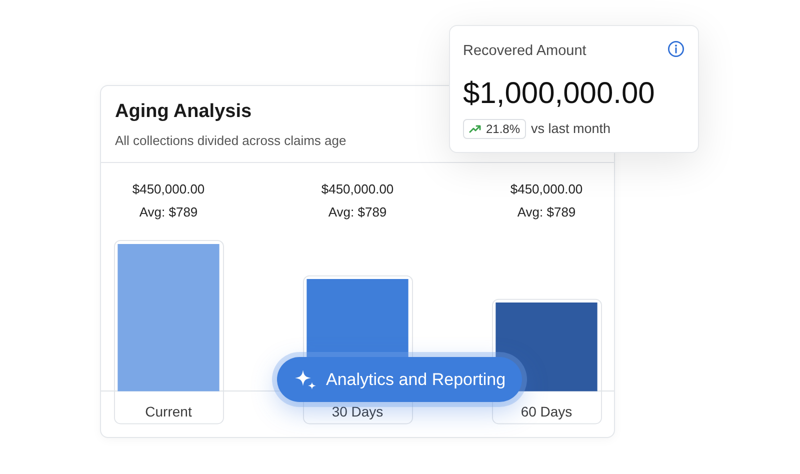  Describe the element at coordinates (183, 112) in the screenshot. I see `chart-title: Aging Analysis` at that location.